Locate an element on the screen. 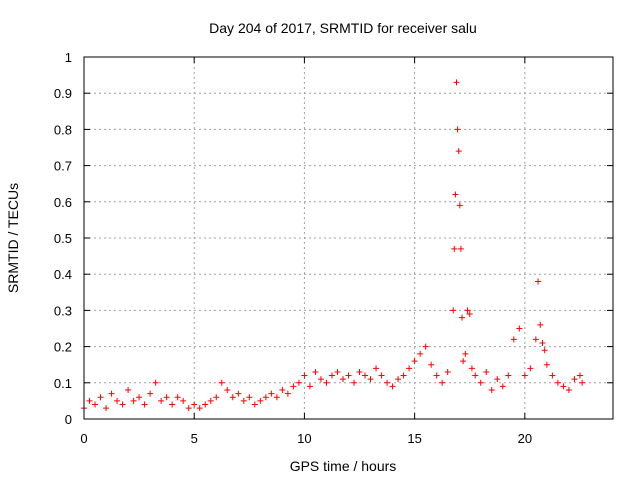  x-tick-label: 20 is located at coordinates (525, 438).